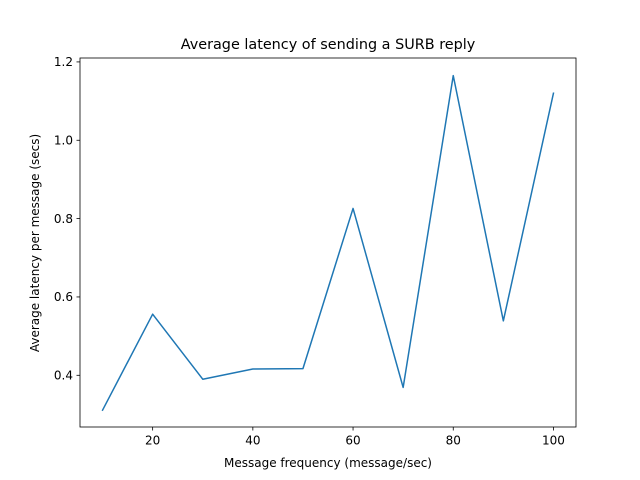 The height and width of the screenshot is (480, 640). What do you see at coordinates (63, 62) in the screenshot?
I see `y-tick-label: 1.2` at bounding box center [63, 62].